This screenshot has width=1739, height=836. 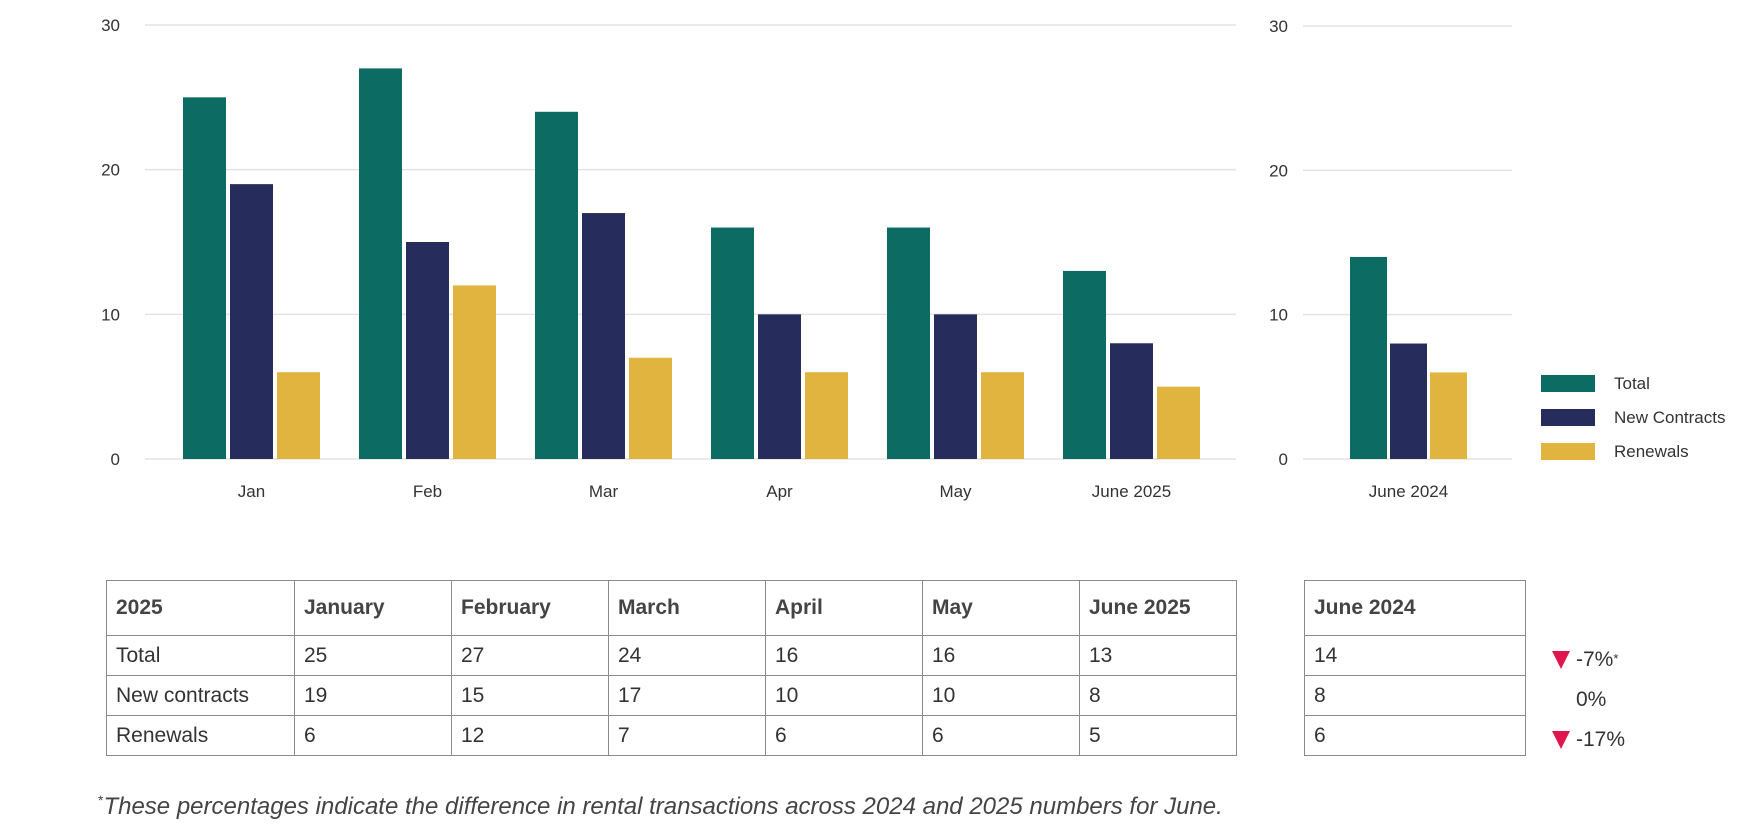 What do you see at coordinates (1158, 735) in the screenshot?
I see `table-cell: 5` at bounding box center [1158, 735].